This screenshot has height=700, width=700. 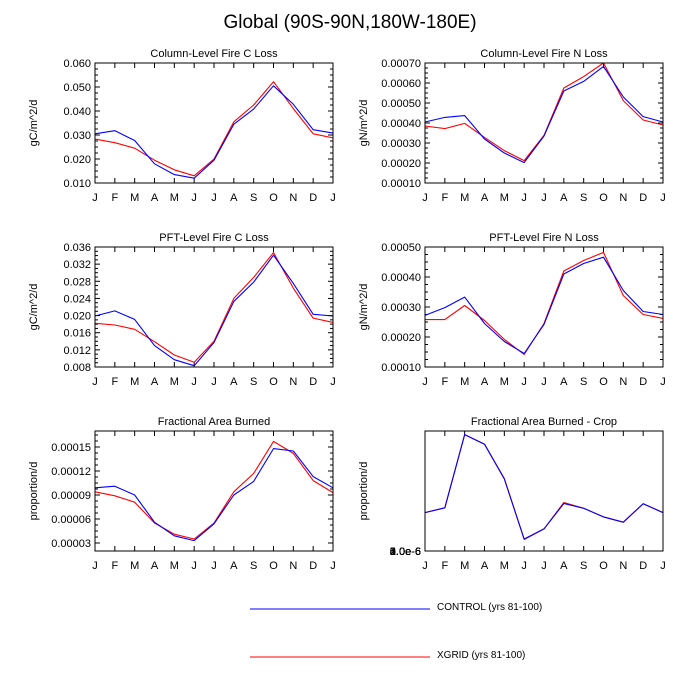 What do you see at coordinates (77, 248) in the screenshot?
I see `y-tick-label: 0.036` at bounding box center [77, 248].